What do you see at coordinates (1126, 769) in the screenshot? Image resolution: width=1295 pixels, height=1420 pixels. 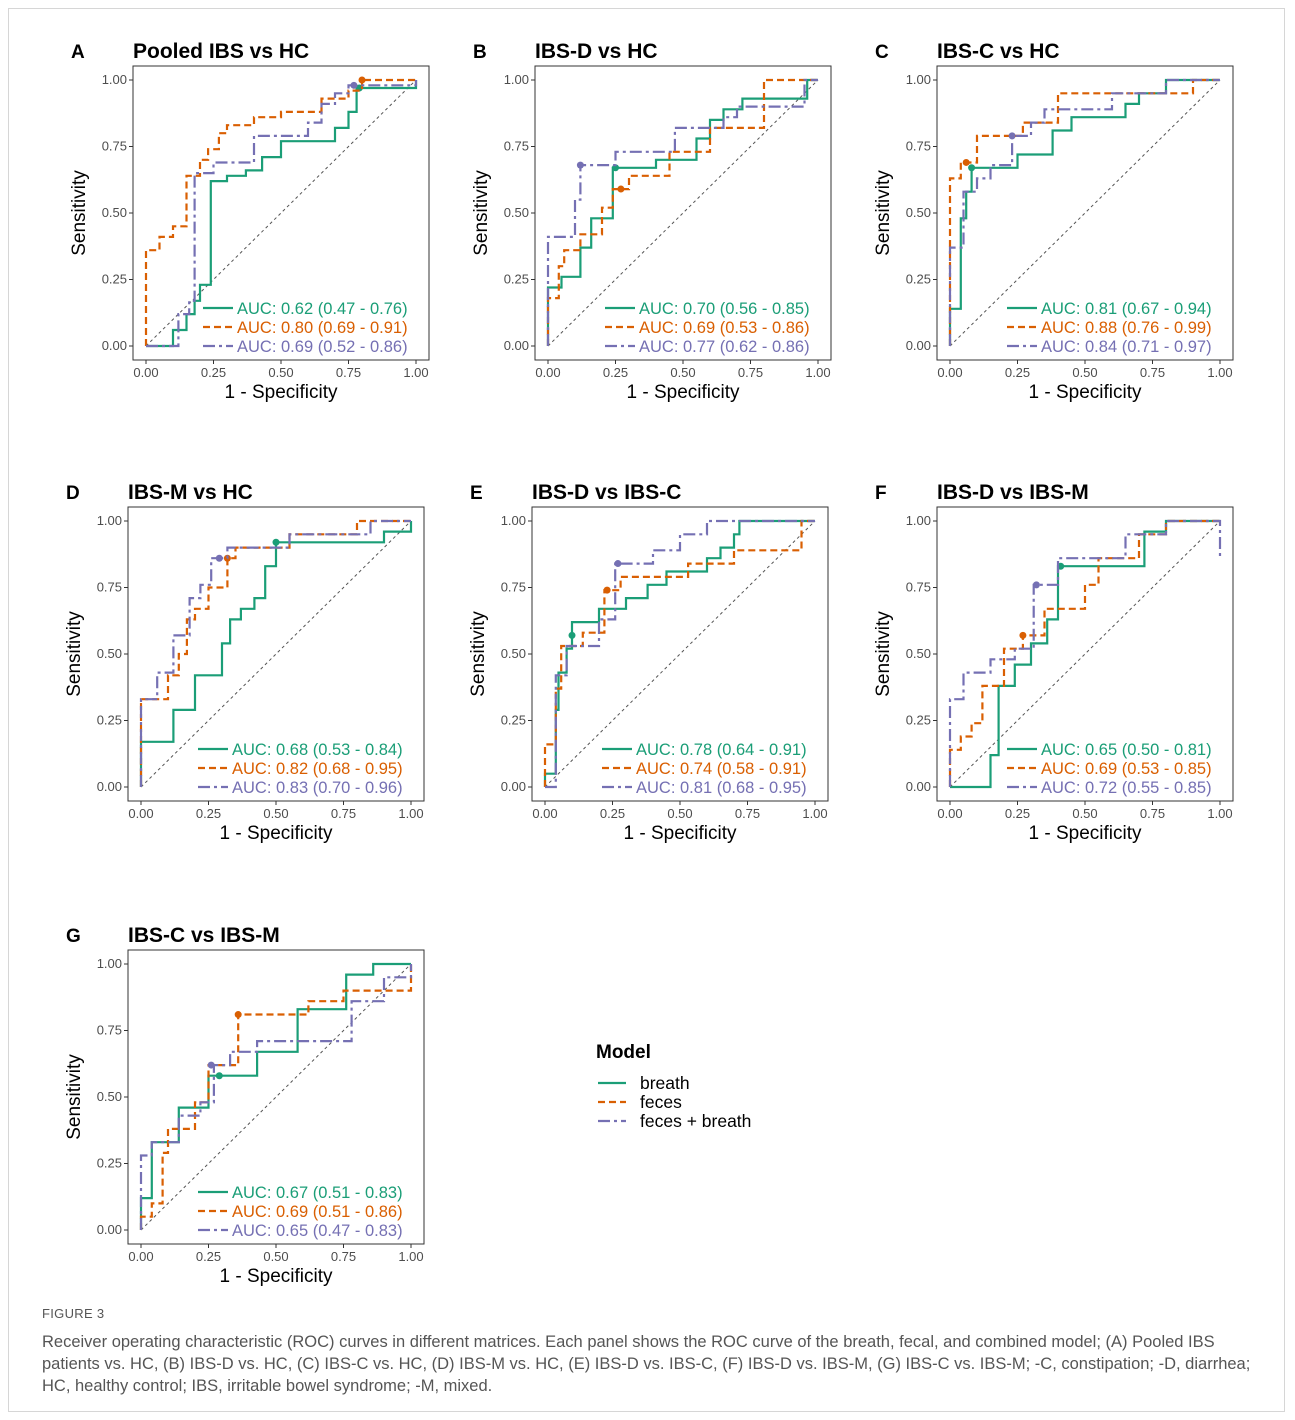 I see `auc-label-feces: AUC: 0.69 (0.53 - 0.85)` at bounding box center [1126, 769].